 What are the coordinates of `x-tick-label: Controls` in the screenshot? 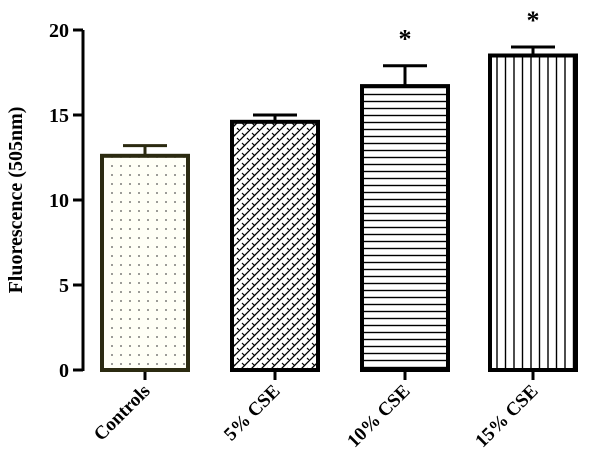 It's located at (122, 413).